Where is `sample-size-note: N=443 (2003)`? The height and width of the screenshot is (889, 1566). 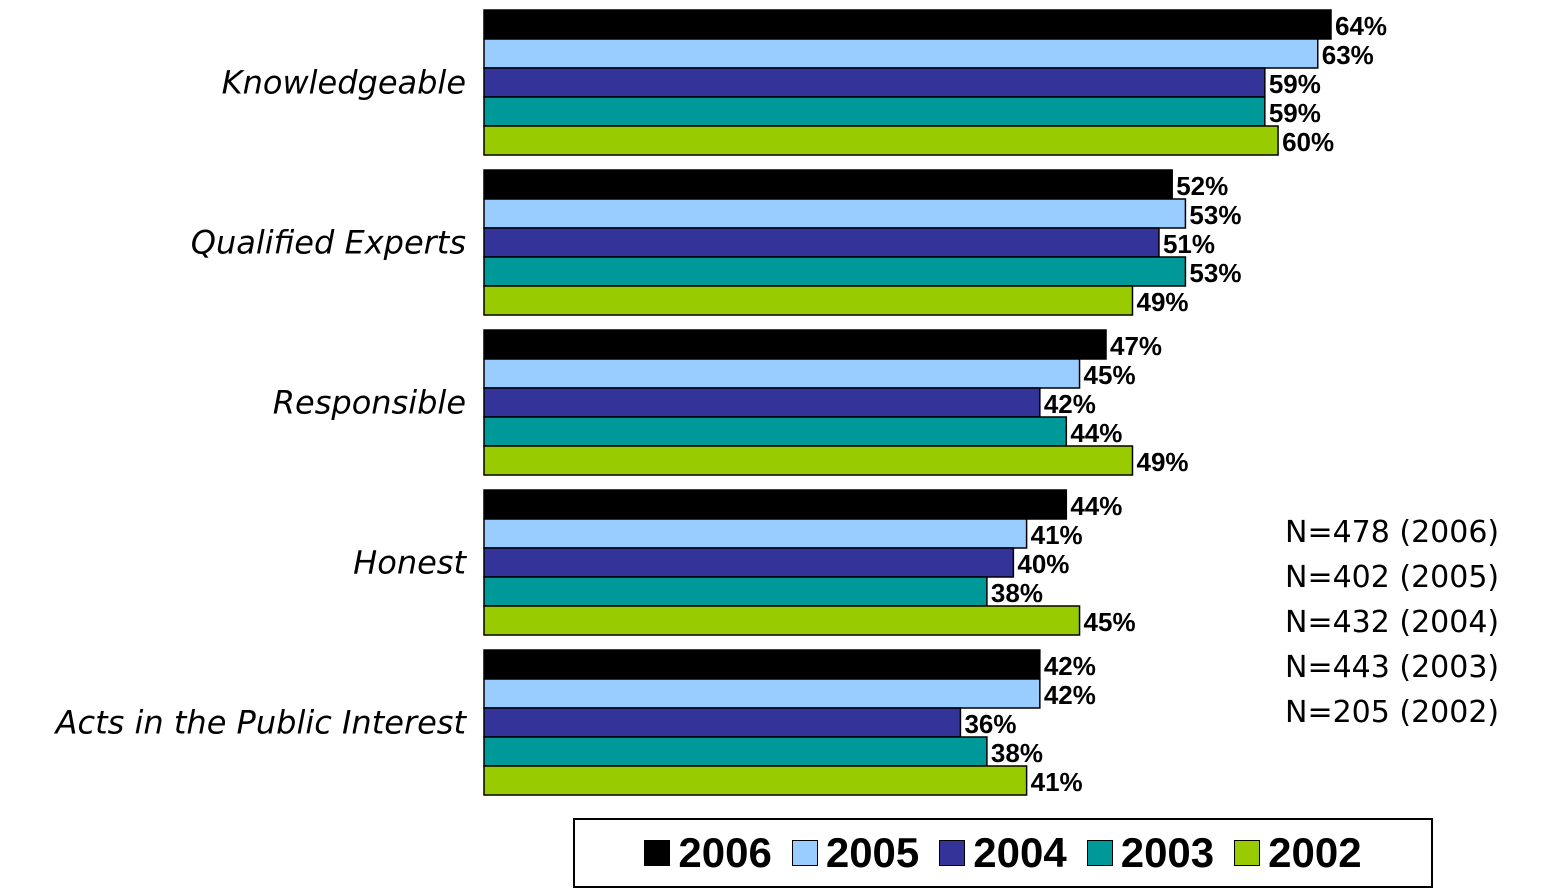
sample-size-note: N=443 (2003) is located at coordinates (1392, 667).